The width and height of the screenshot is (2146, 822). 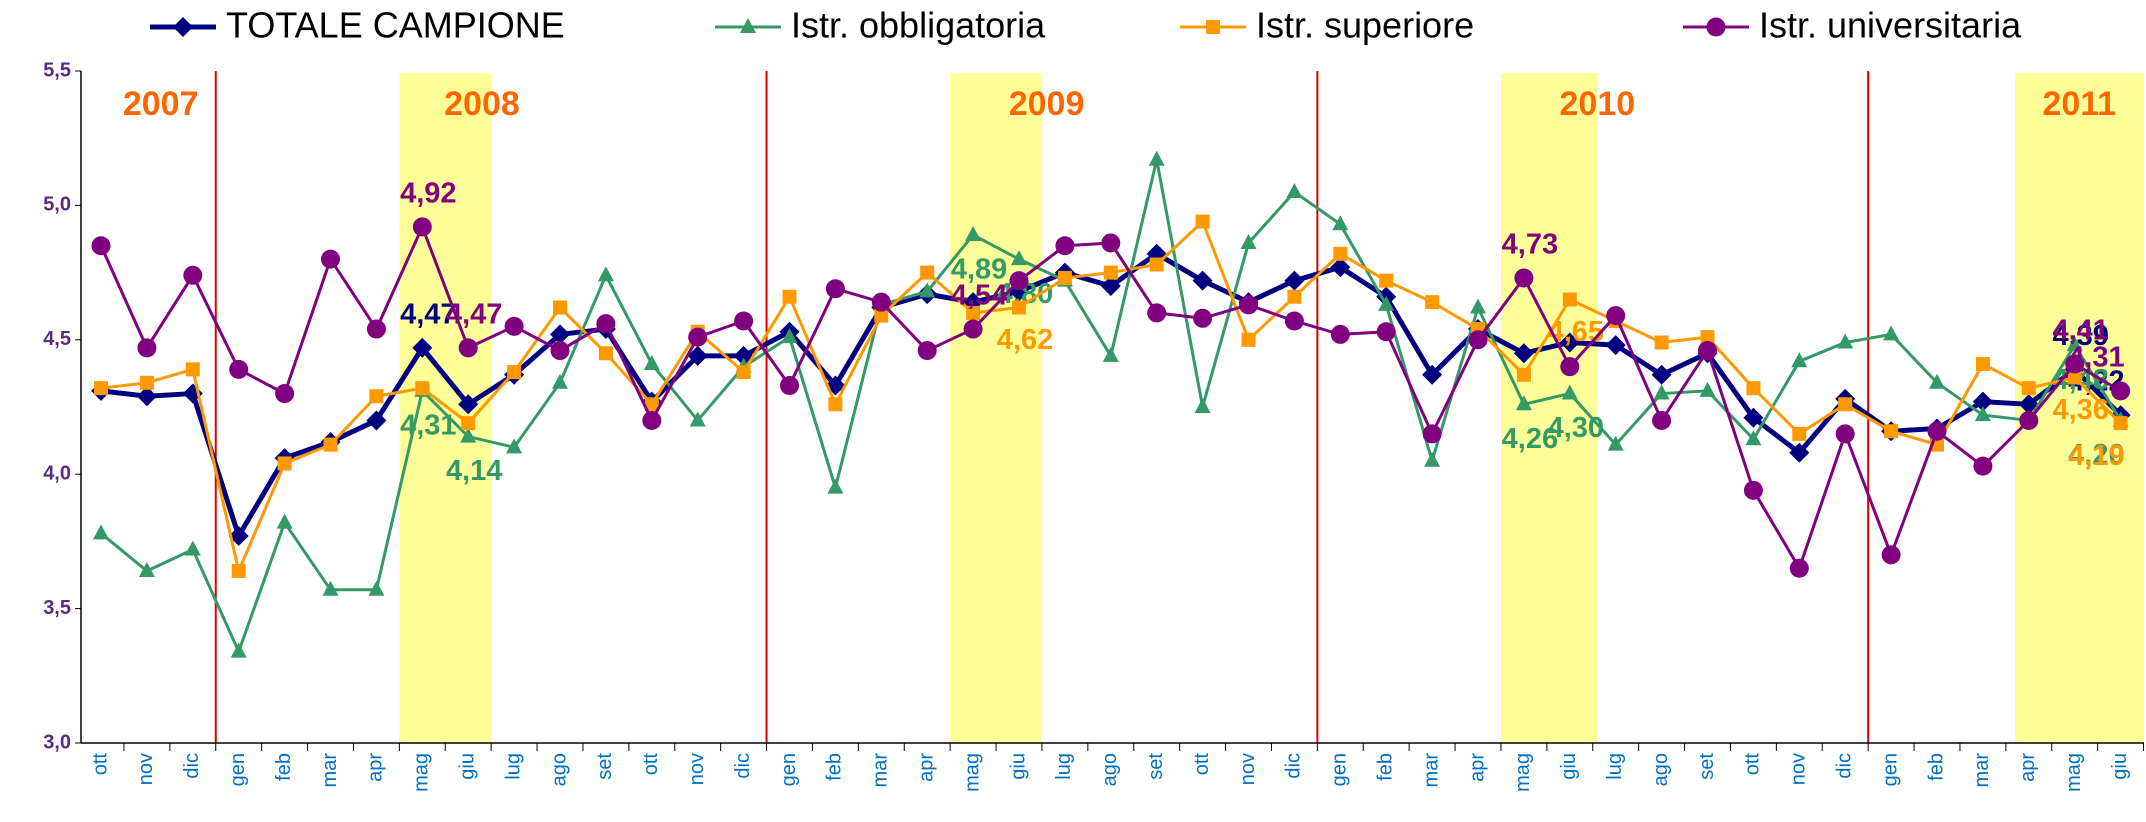 What do you see at coordinates (57, 339) in the screenshot?
I see `y-tick-label: 4,5` at bounding box center [57, 339].